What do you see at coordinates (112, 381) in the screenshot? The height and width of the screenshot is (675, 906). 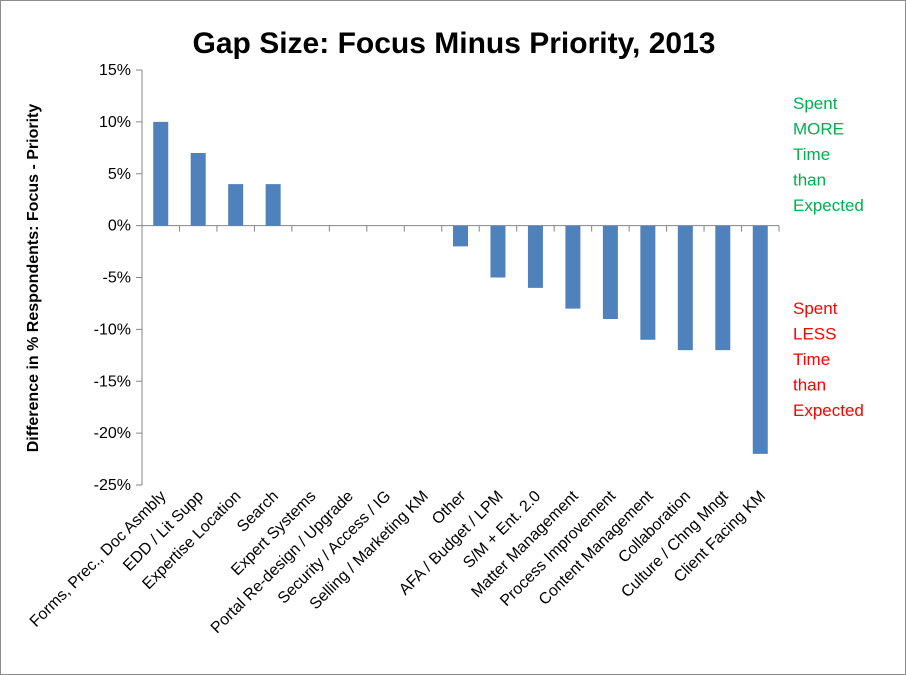 I see `y-tick-label: -15%` at bounding box center [112, 381].